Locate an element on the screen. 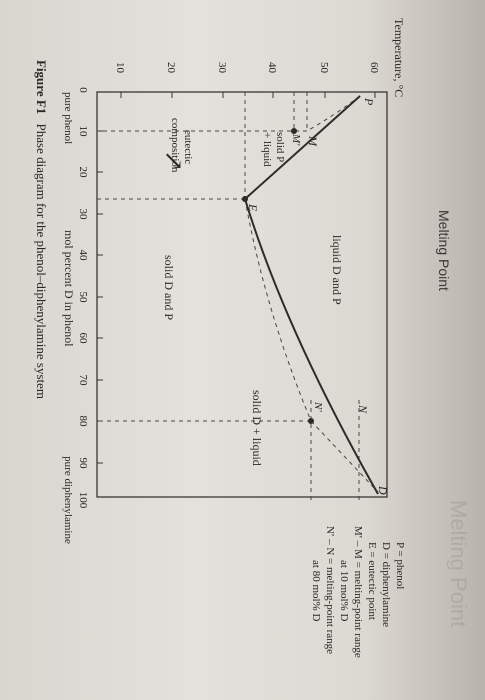  region-solid-p-liquid: + liquid is located at coordinates (267, 149).